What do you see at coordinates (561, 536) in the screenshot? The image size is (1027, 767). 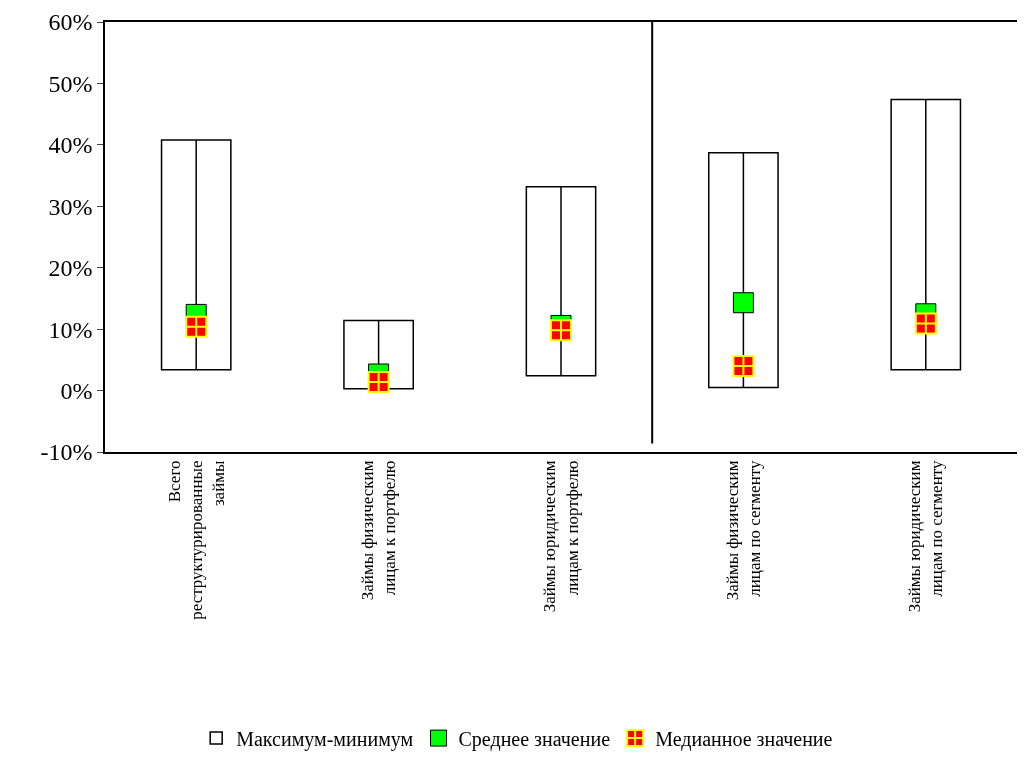 I see `x-tick-label: Займы юридическим лицам к портфелю` at bounding box center [561, 536].